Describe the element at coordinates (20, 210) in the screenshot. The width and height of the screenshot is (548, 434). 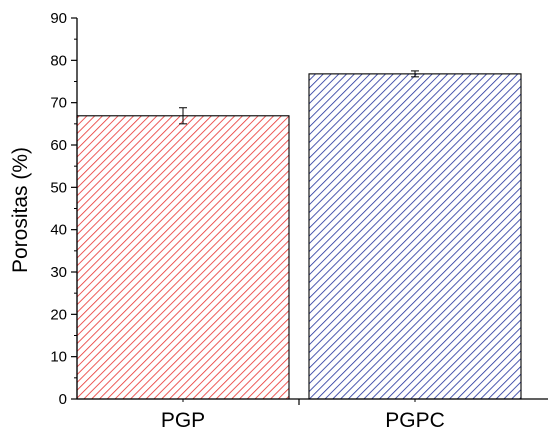
I see `y-axis-title: Porositas (%)` at that location.